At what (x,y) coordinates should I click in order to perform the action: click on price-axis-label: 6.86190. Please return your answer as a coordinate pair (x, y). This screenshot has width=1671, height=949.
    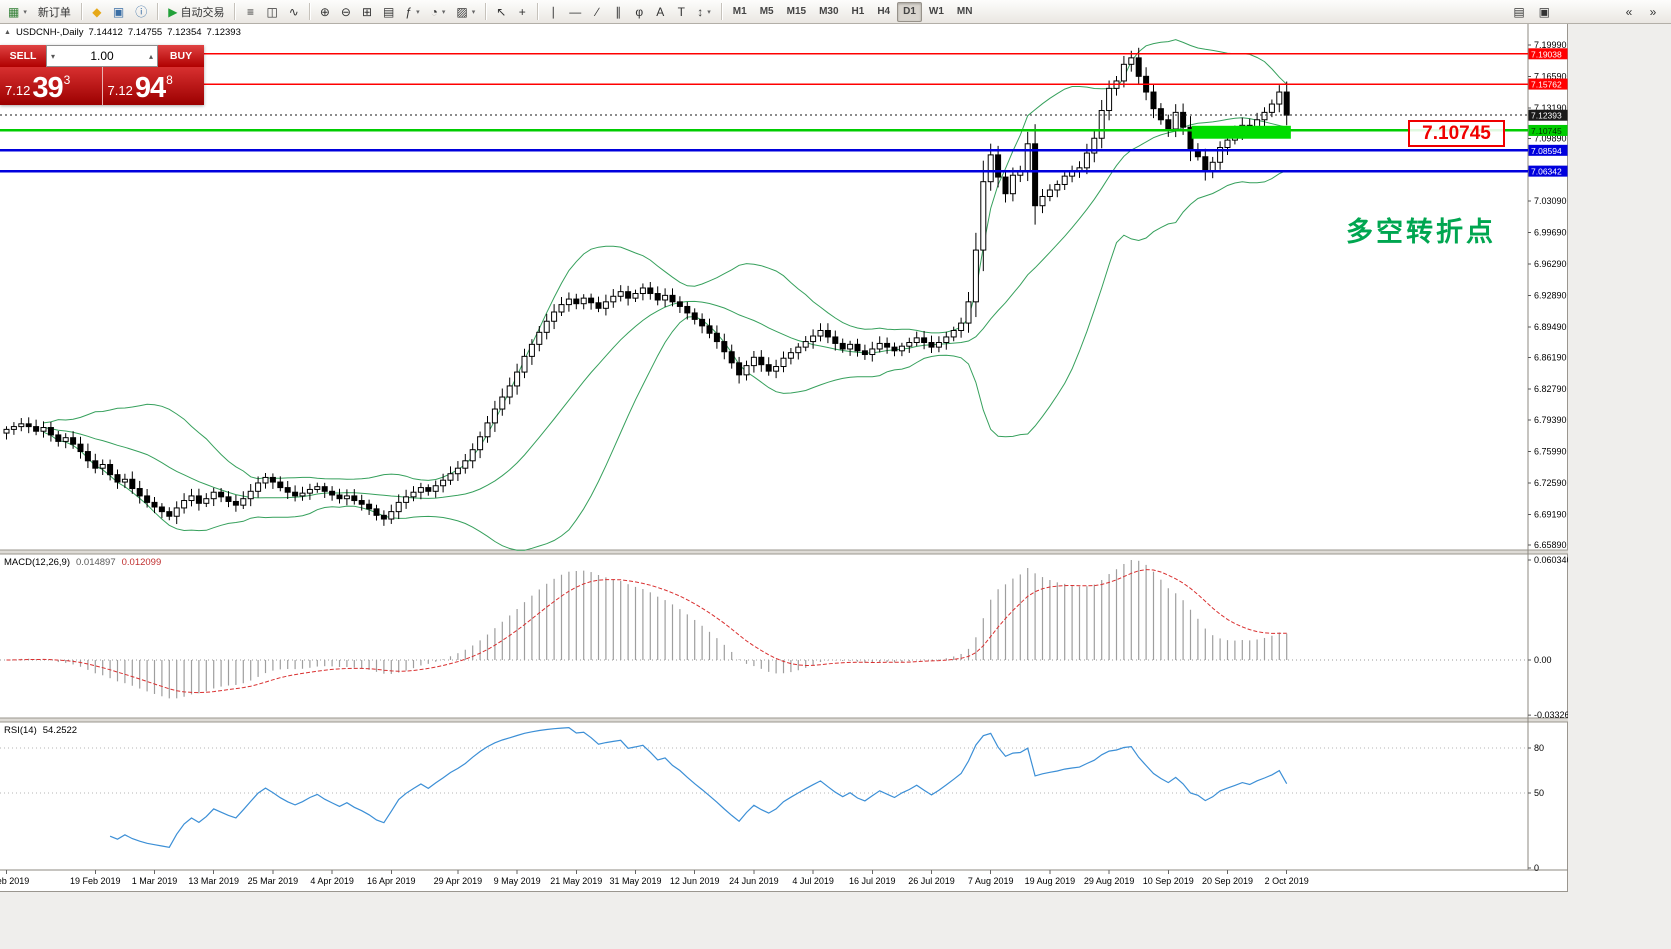
    Looking at the image, I should click on (1550, 357).